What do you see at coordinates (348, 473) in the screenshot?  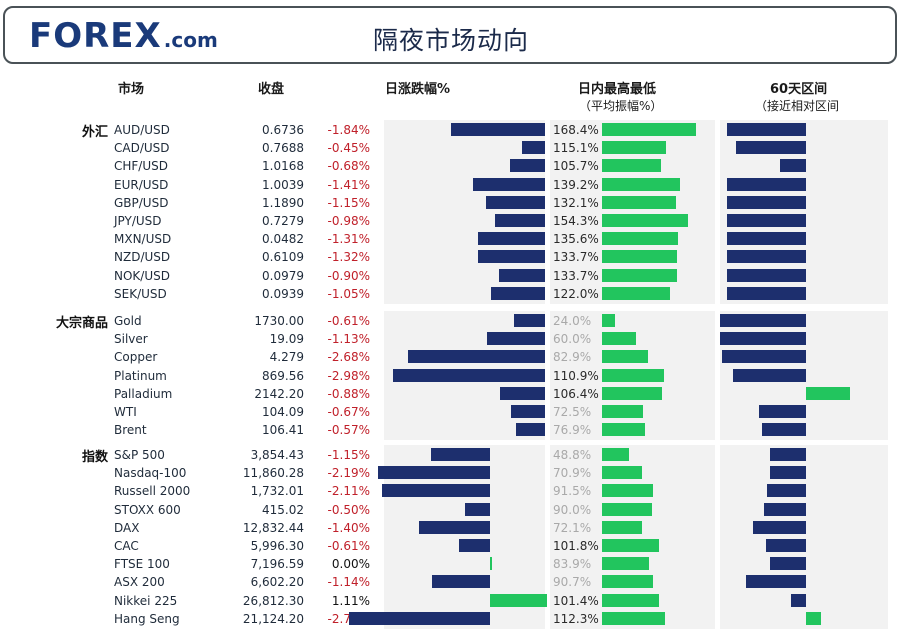 I see `change-value: -2.19%` at bounding box center [348, 473].